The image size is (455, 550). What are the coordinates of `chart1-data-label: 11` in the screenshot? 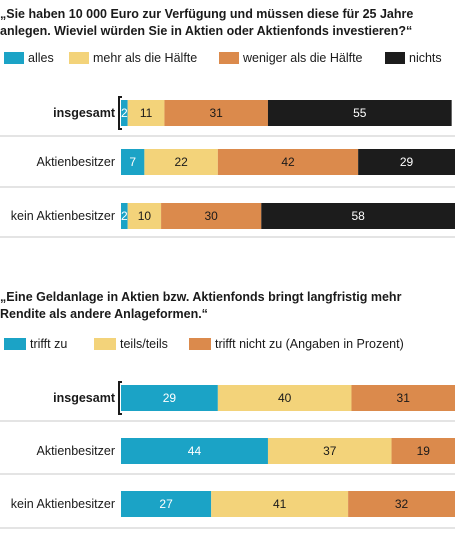 It's located at (146, 113).